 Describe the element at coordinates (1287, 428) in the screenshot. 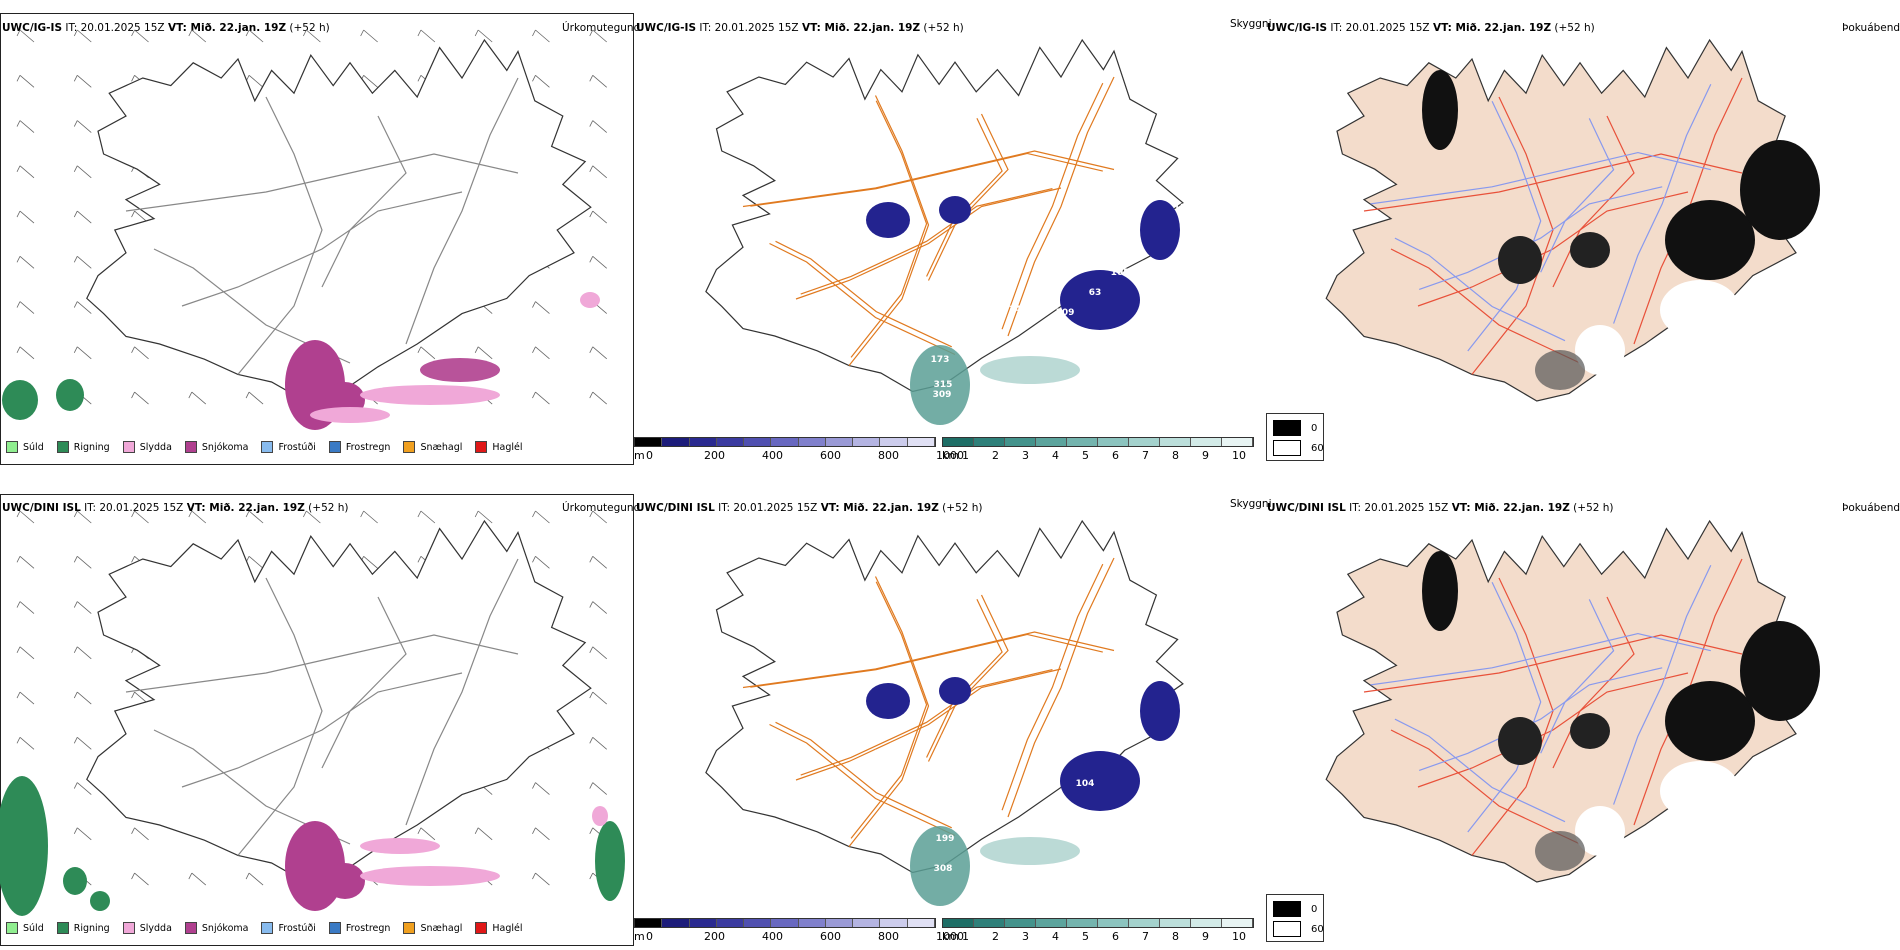

I see `fog-legend-dark-swatch` at that location.